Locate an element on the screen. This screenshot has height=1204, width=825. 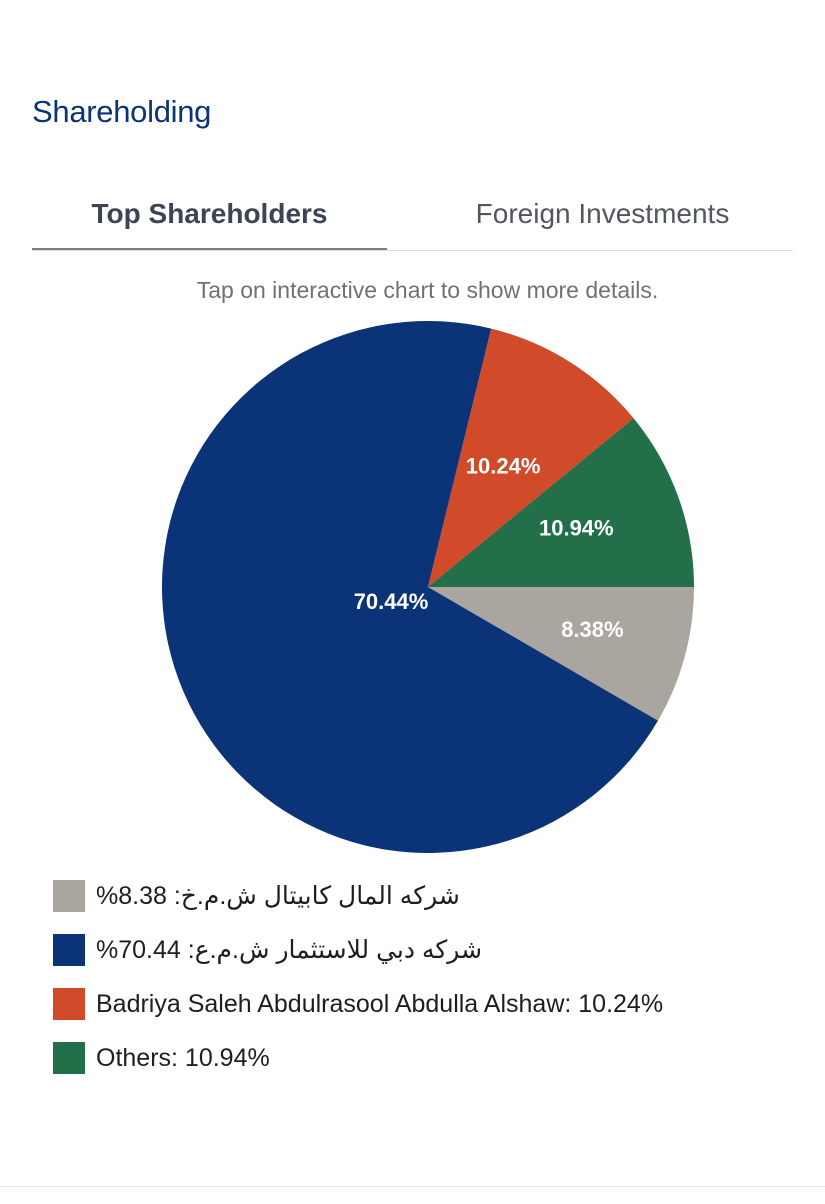
slice-label-orange: 10.24% is located at coordinates (503, 466).